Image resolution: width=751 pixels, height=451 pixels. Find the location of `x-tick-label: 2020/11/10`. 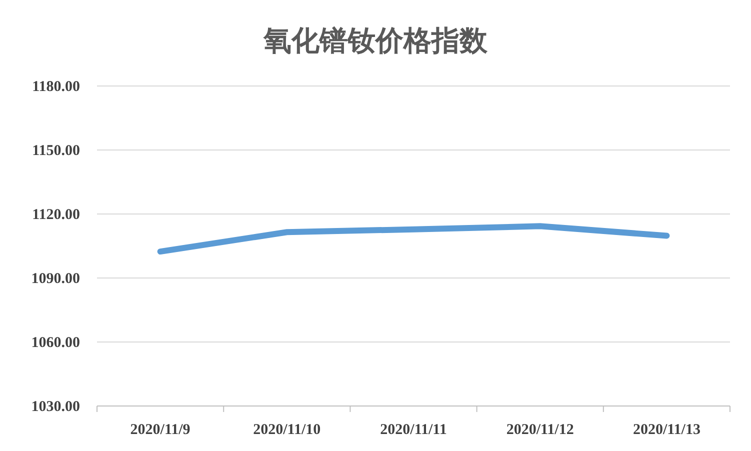

x-tick-label: 2020/11/10 is located at coordinates (287, 430).